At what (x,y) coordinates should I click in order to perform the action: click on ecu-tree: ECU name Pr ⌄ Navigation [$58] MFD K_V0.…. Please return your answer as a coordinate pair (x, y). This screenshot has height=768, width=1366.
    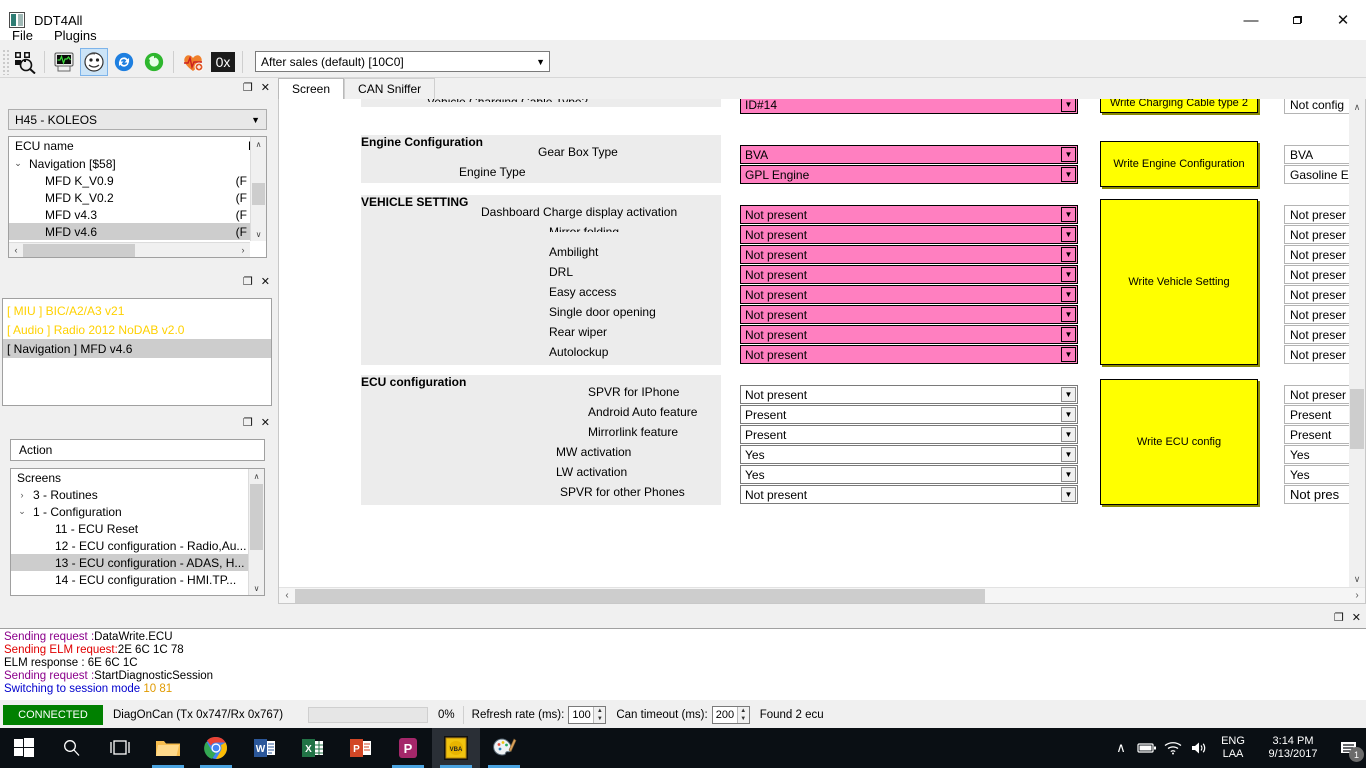
    Looking at the image, I should click on (137, 197).